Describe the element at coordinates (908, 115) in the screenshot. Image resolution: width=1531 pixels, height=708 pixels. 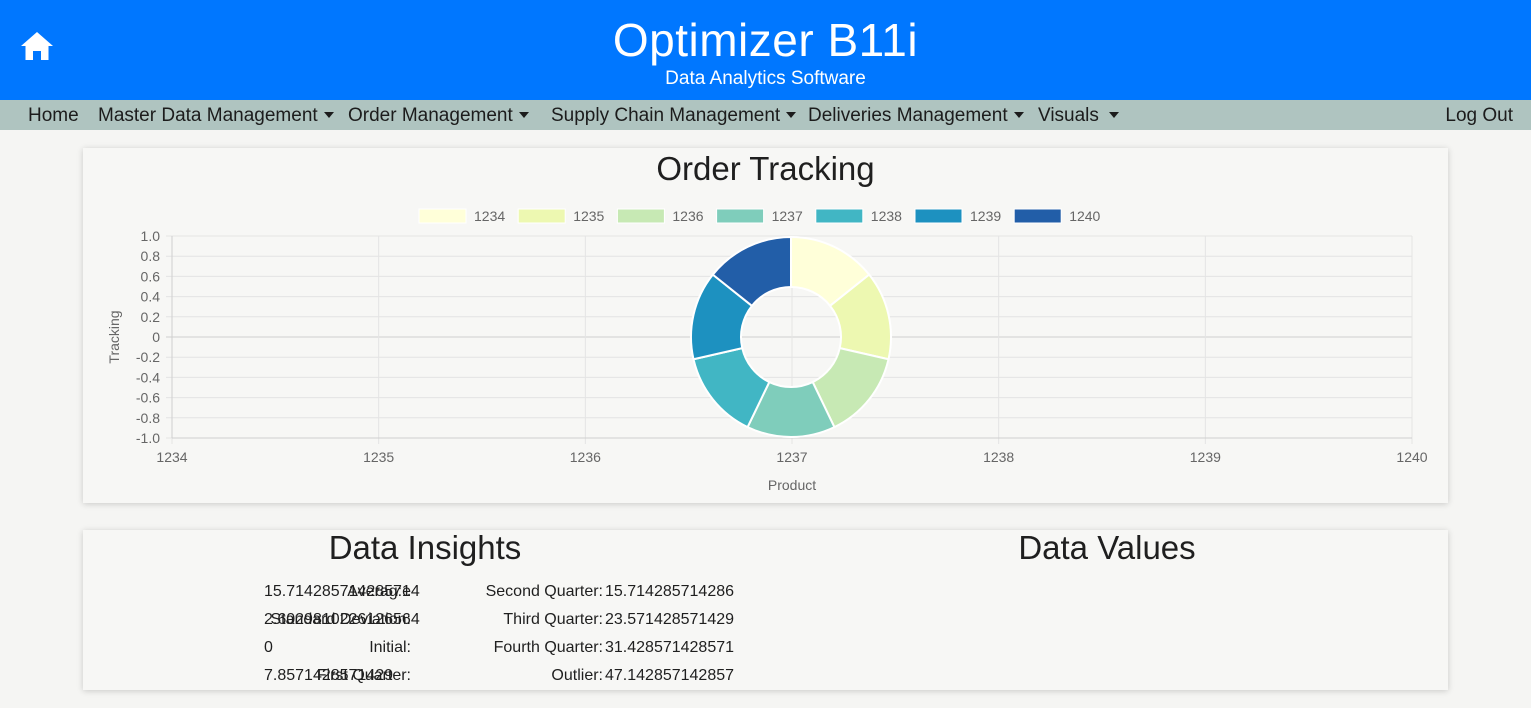
I see `nav-deliveries-management-label: Deliveries Management` at that location.